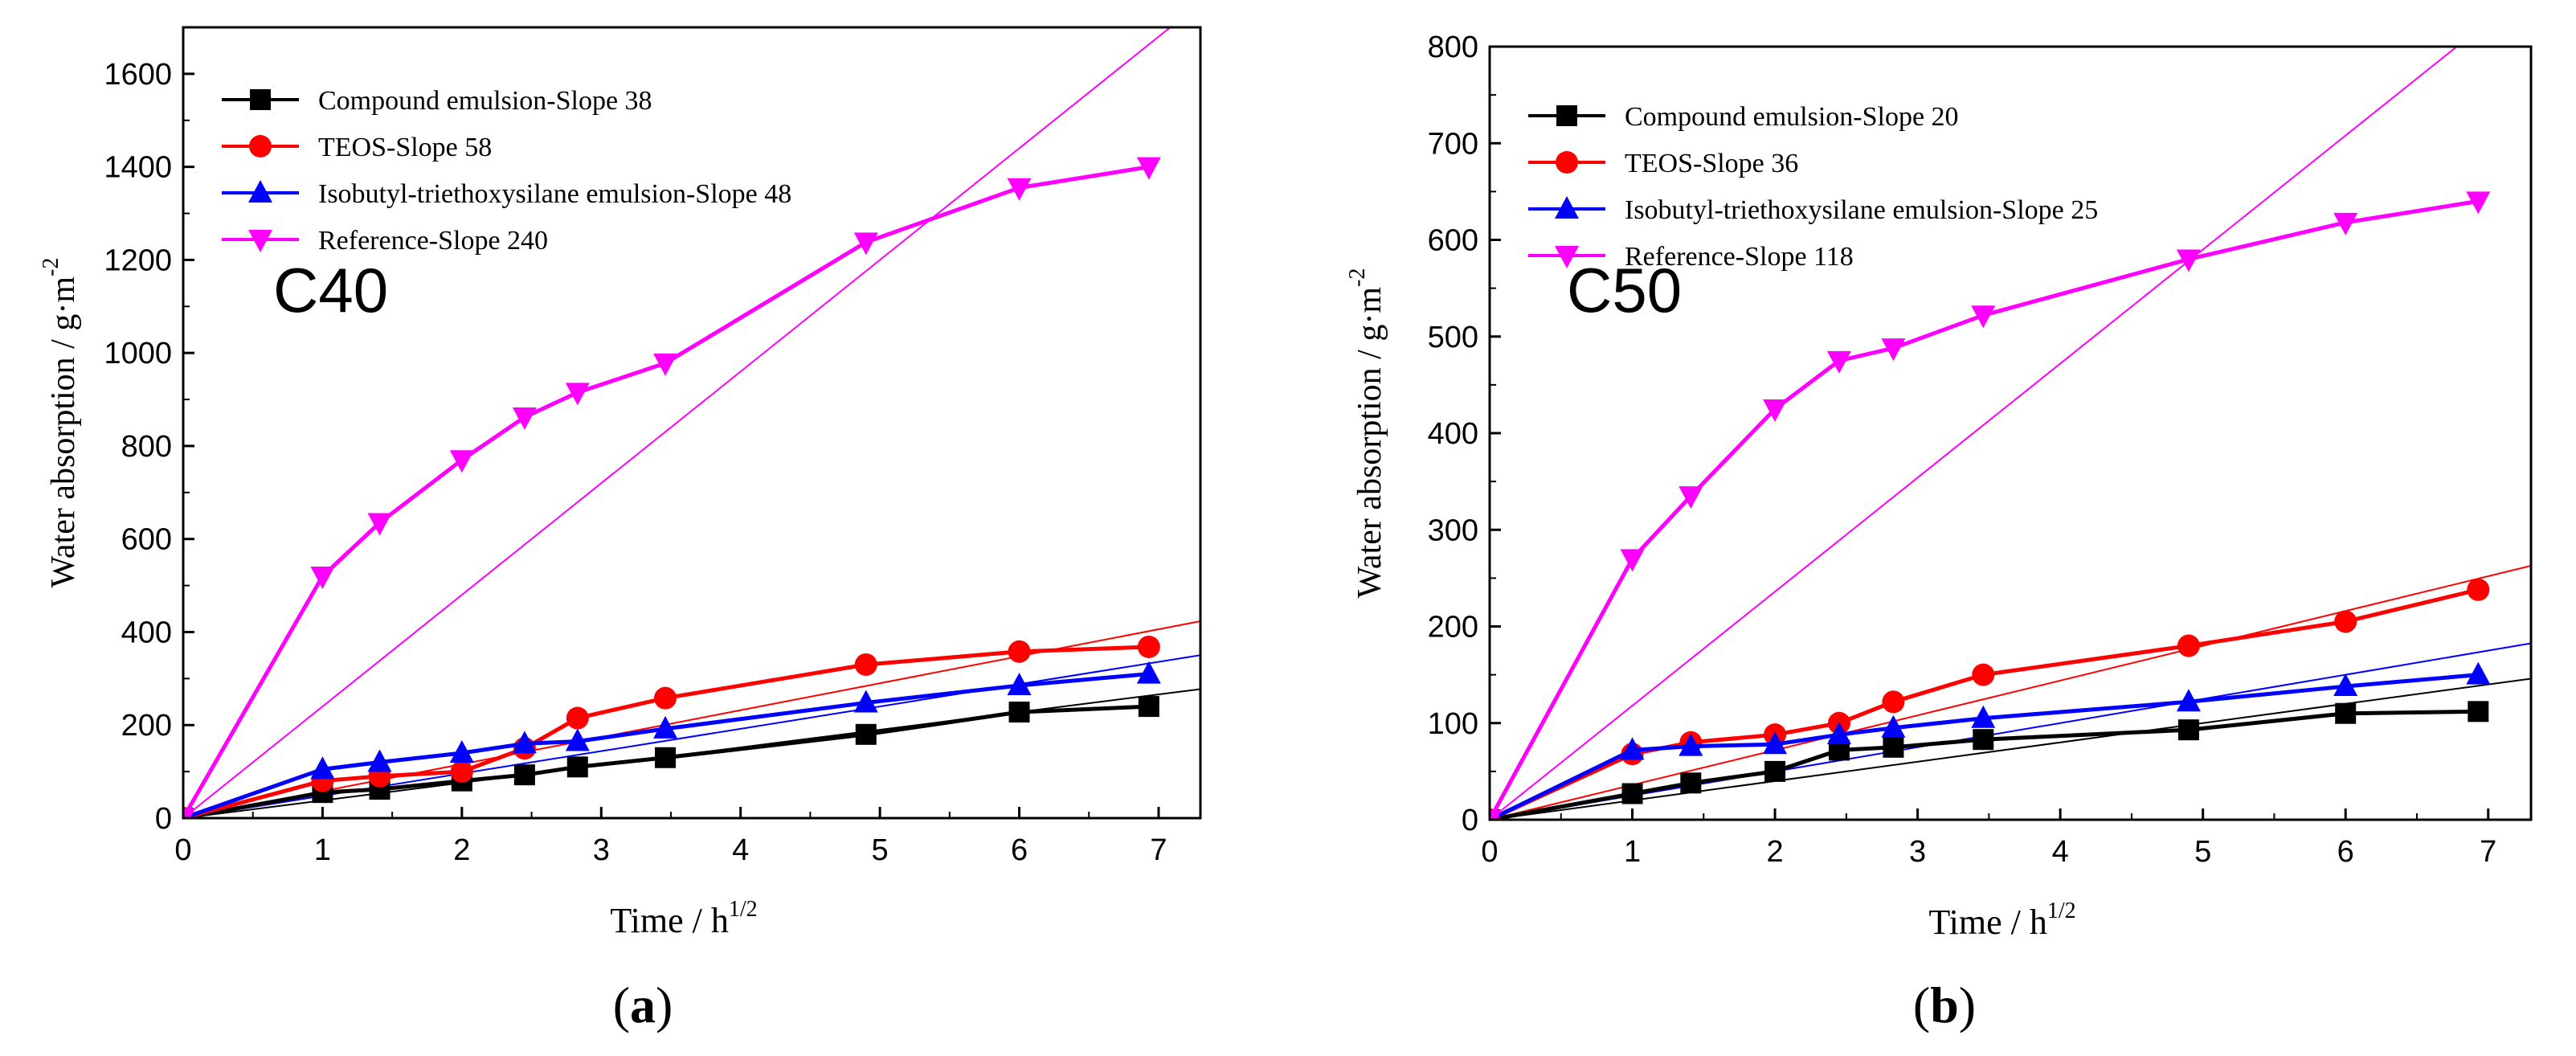  What do you see at coordinates (330, 290) in the screenshot?
I see `chart-annotation: C40` at bounding box center [330, 290].